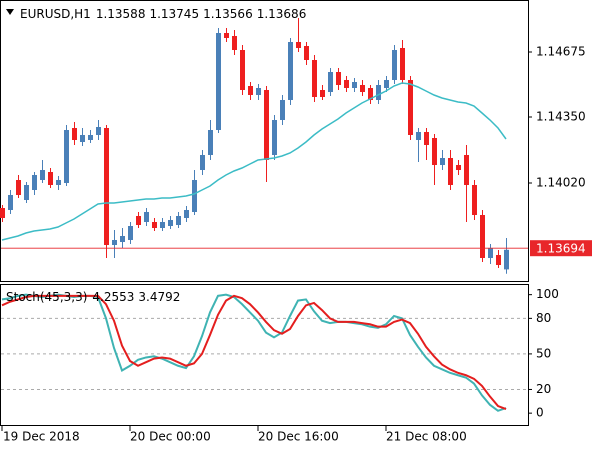 The width and height of the screenshot is (600, 450). What do you see at coordinates (543, 353) in the screenshot?
I see `y-tick-label: 50` at bounding box center [543, 353].